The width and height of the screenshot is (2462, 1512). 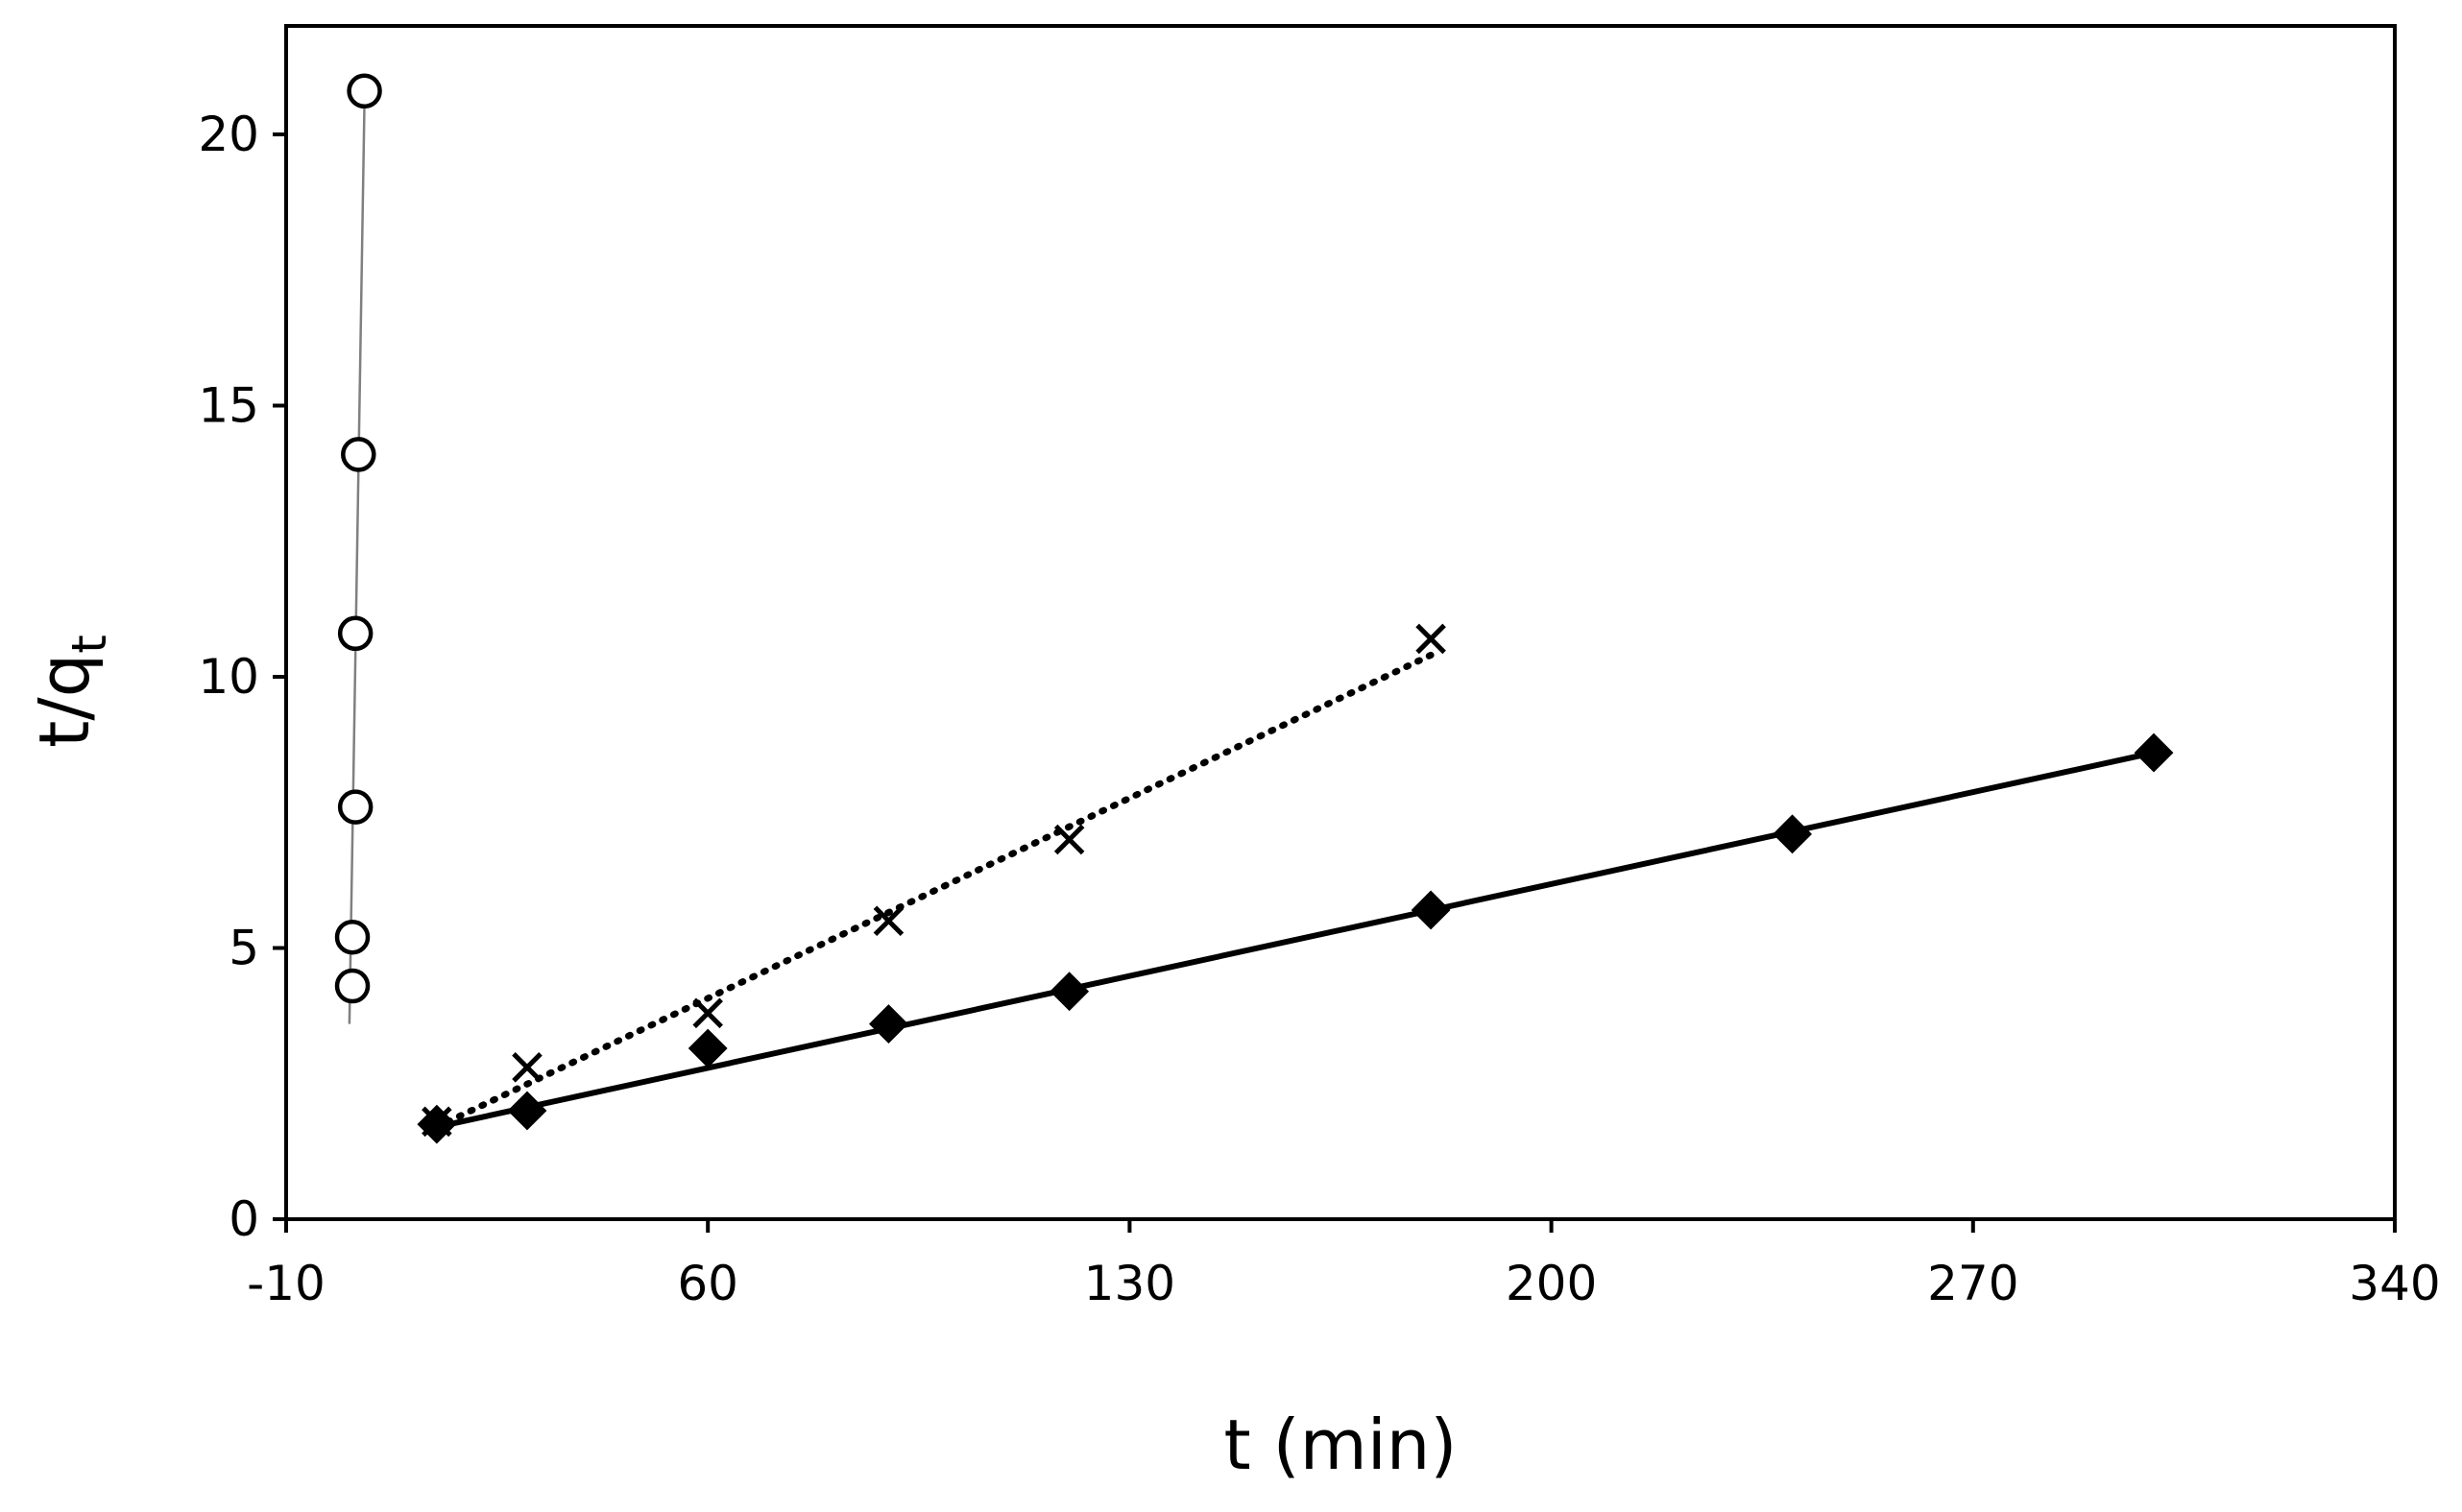 What do you see at coordinates (229, 677) in the screenshot?
I see `y-tick-label: 10` at bounding box center [229, 677].